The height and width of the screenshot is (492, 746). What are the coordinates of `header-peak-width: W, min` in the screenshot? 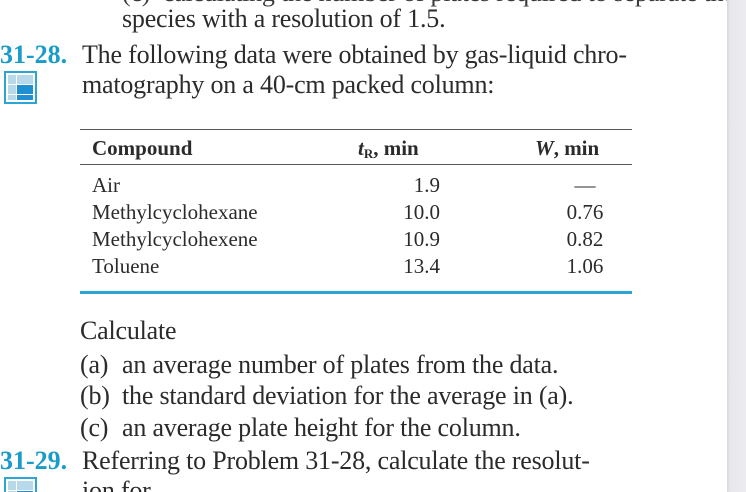 It's located at (567, 148).